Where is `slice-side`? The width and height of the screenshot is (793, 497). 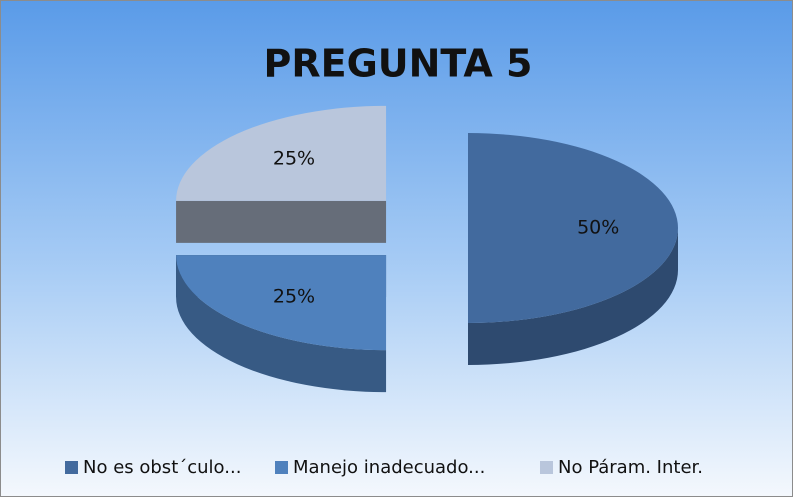 slice-side is located at coordinates (281, 221).